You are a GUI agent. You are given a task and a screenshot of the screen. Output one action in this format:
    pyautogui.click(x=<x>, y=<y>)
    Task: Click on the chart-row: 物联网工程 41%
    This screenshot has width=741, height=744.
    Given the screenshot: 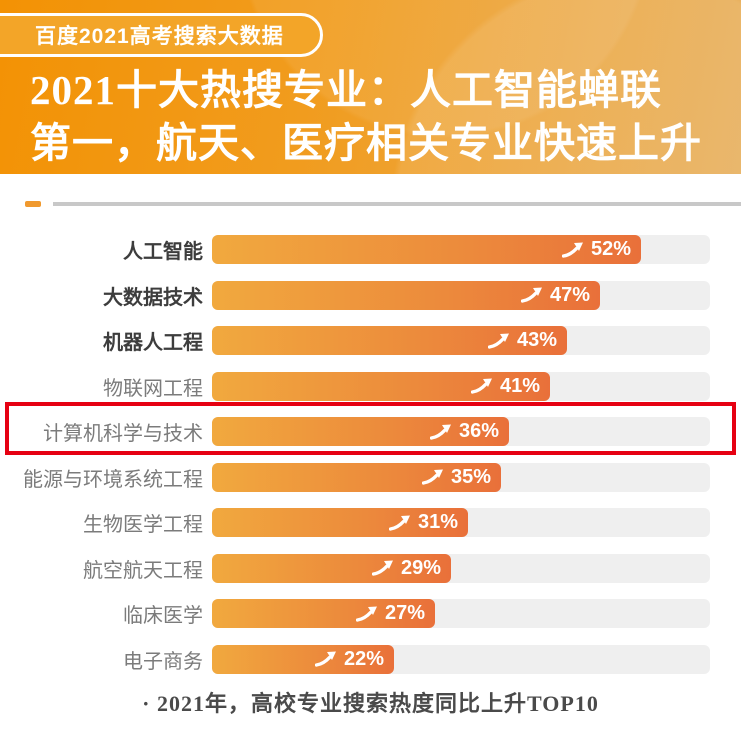 What is the action you would take?
    pyautogui.click(x=370, y=386)
    